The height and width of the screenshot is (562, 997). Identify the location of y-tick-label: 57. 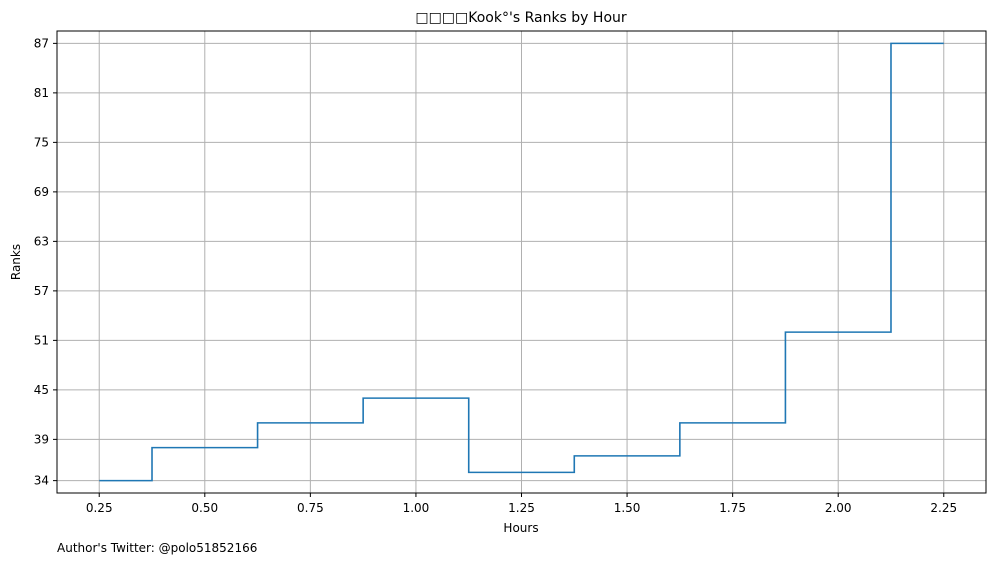
(41, 291).